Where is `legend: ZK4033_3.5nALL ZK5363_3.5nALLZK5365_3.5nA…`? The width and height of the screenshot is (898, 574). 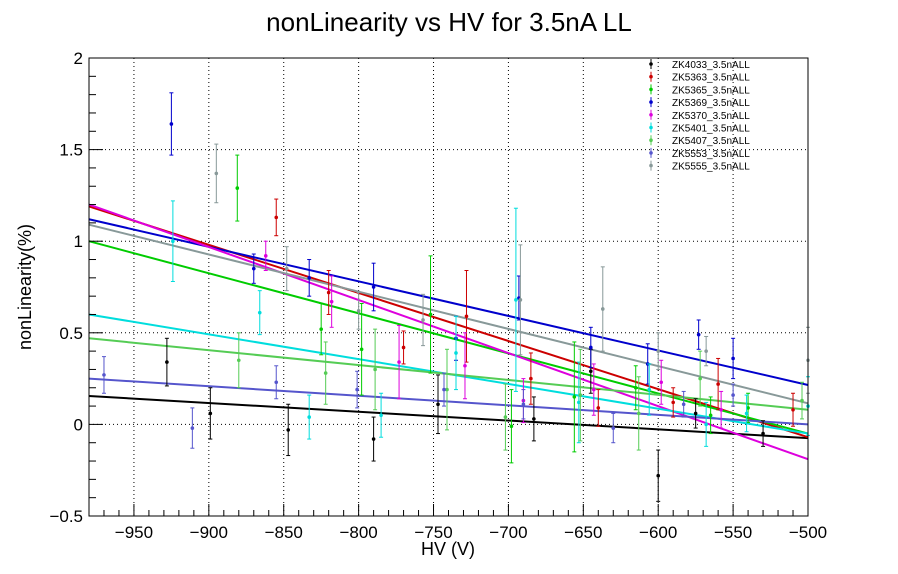 legend: ZK4033_3.5nALL ZK5363_3.5nALLZK5365_3.5nA… is located at coordinates (699, 116).